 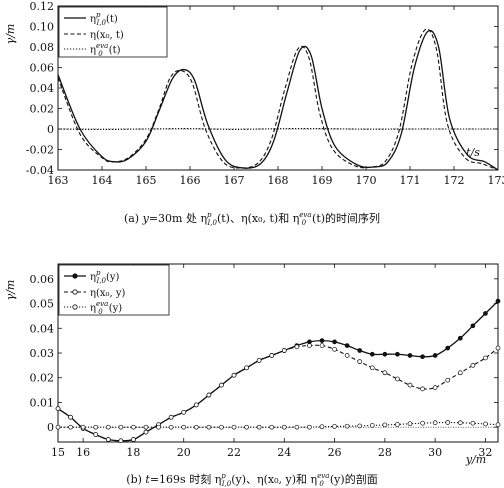 What do you see at coordinates (10, 34) in the screenshot?
I see `panel-a-ylabel: γ/m` at bounding box center [10, 34].